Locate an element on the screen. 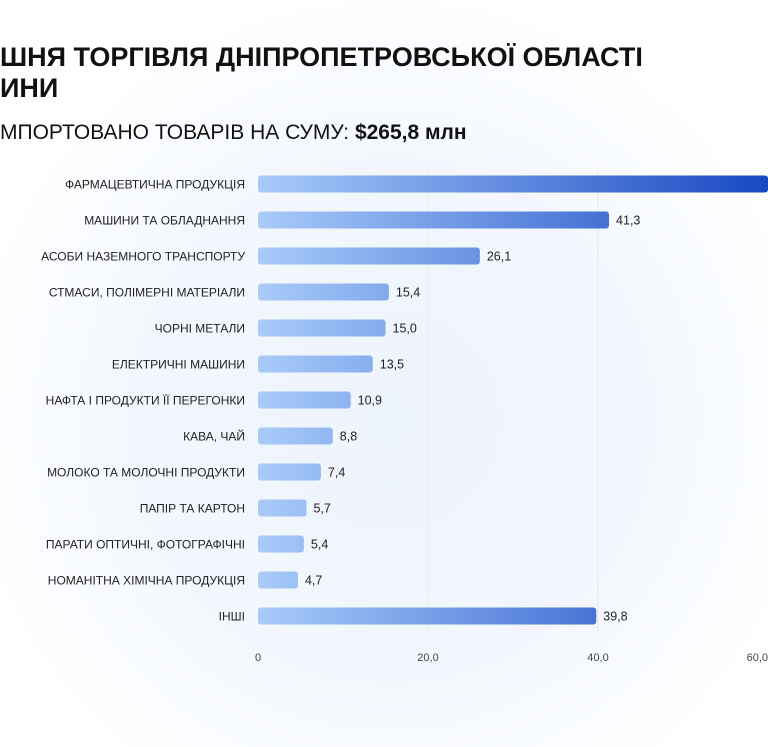  value-label: 41,3 is located at coordinates (628, 221).